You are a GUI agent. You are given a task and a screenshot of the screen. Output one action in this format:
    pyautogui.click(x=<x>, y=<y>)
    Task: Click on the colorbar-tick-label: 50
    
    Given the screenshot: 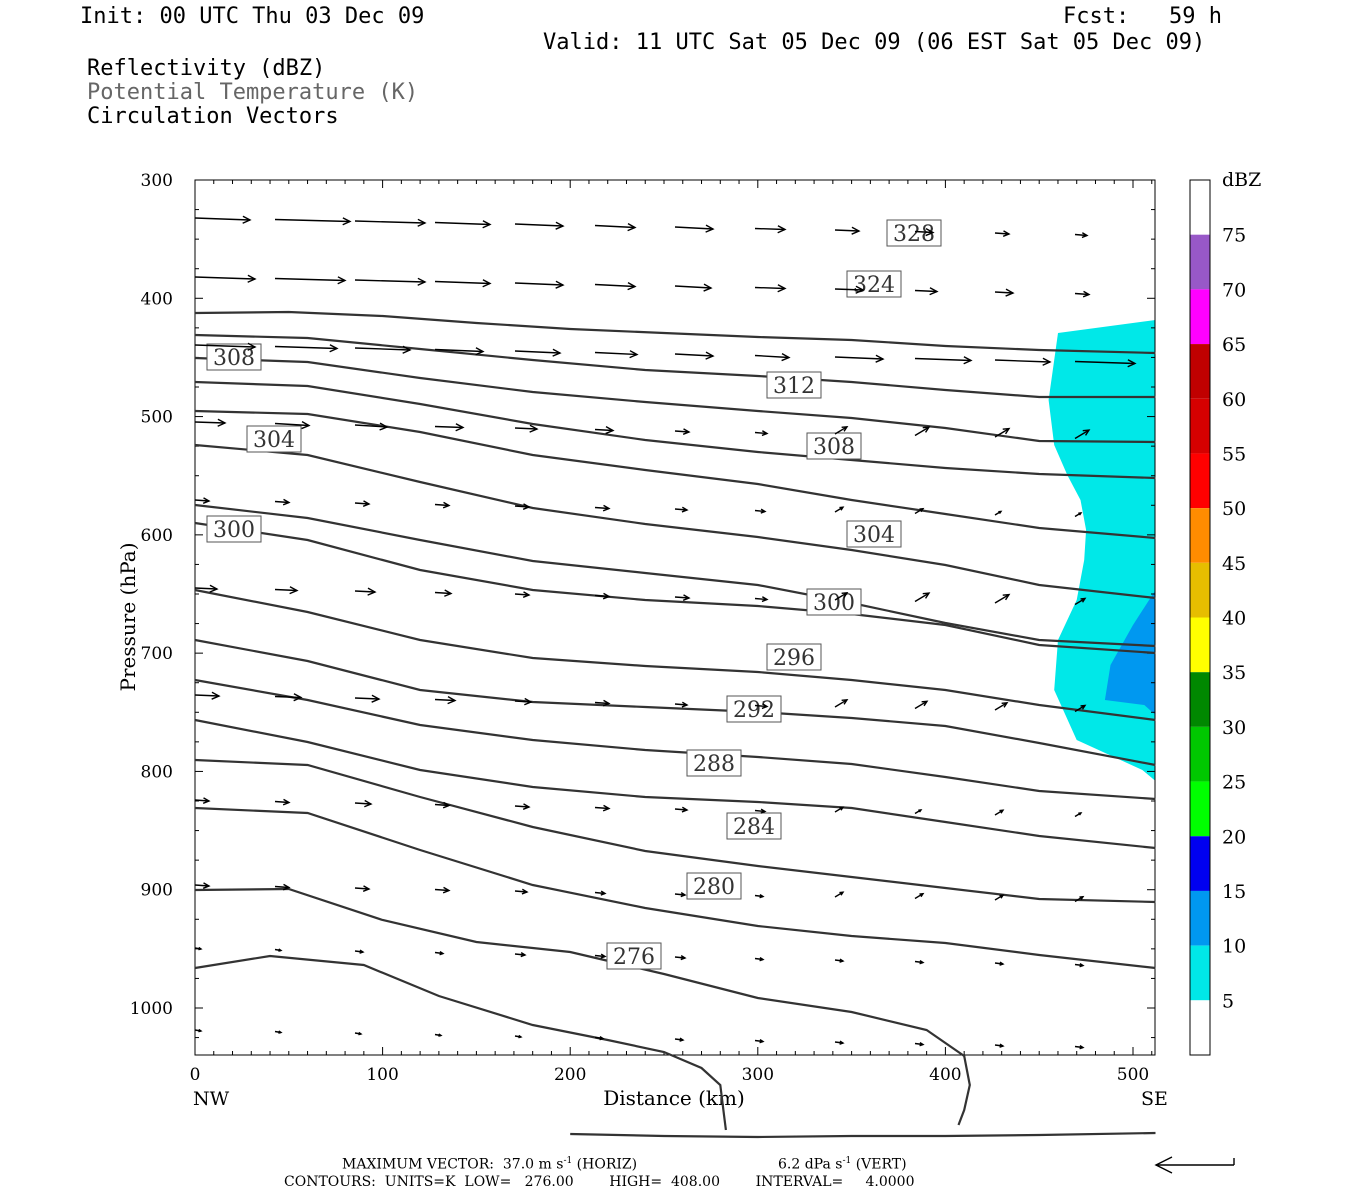 What is the action you would take?
    pyautogui.click(x=1234, y=509)
    